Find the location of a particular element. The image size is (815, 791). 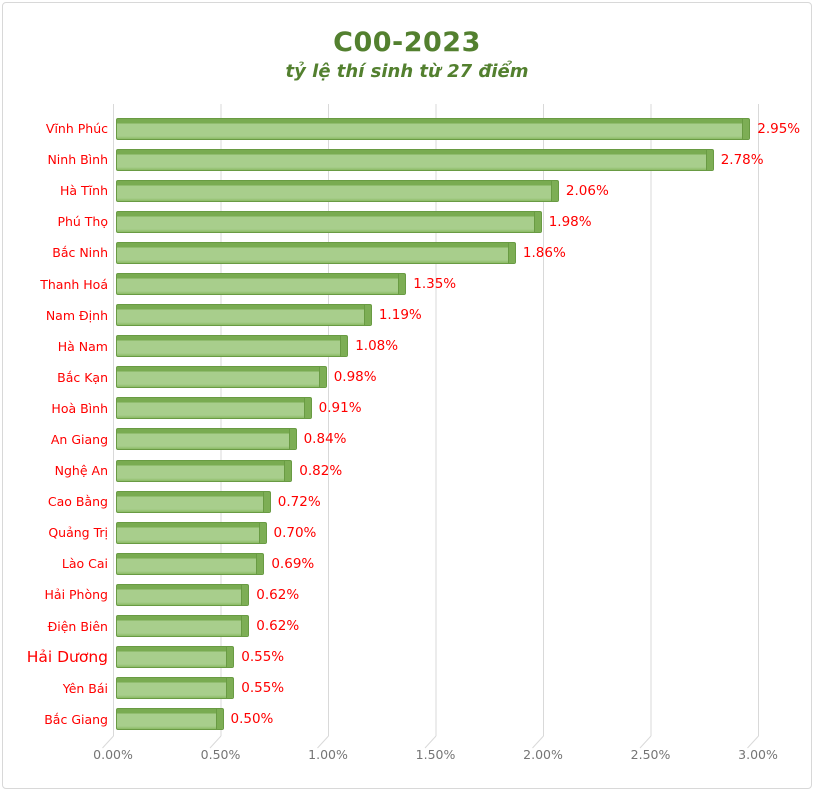

category-label: Hải Dương is located at coordinates (67, 657).